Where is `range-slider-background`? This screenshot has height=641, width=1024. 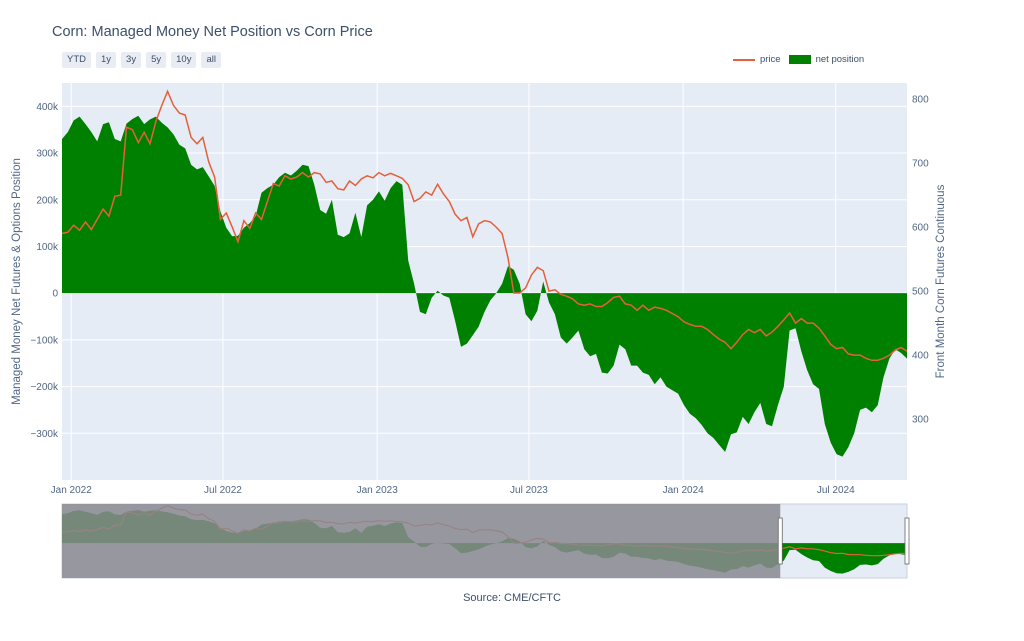 range-slider-background is located at coordinates (484, 541).